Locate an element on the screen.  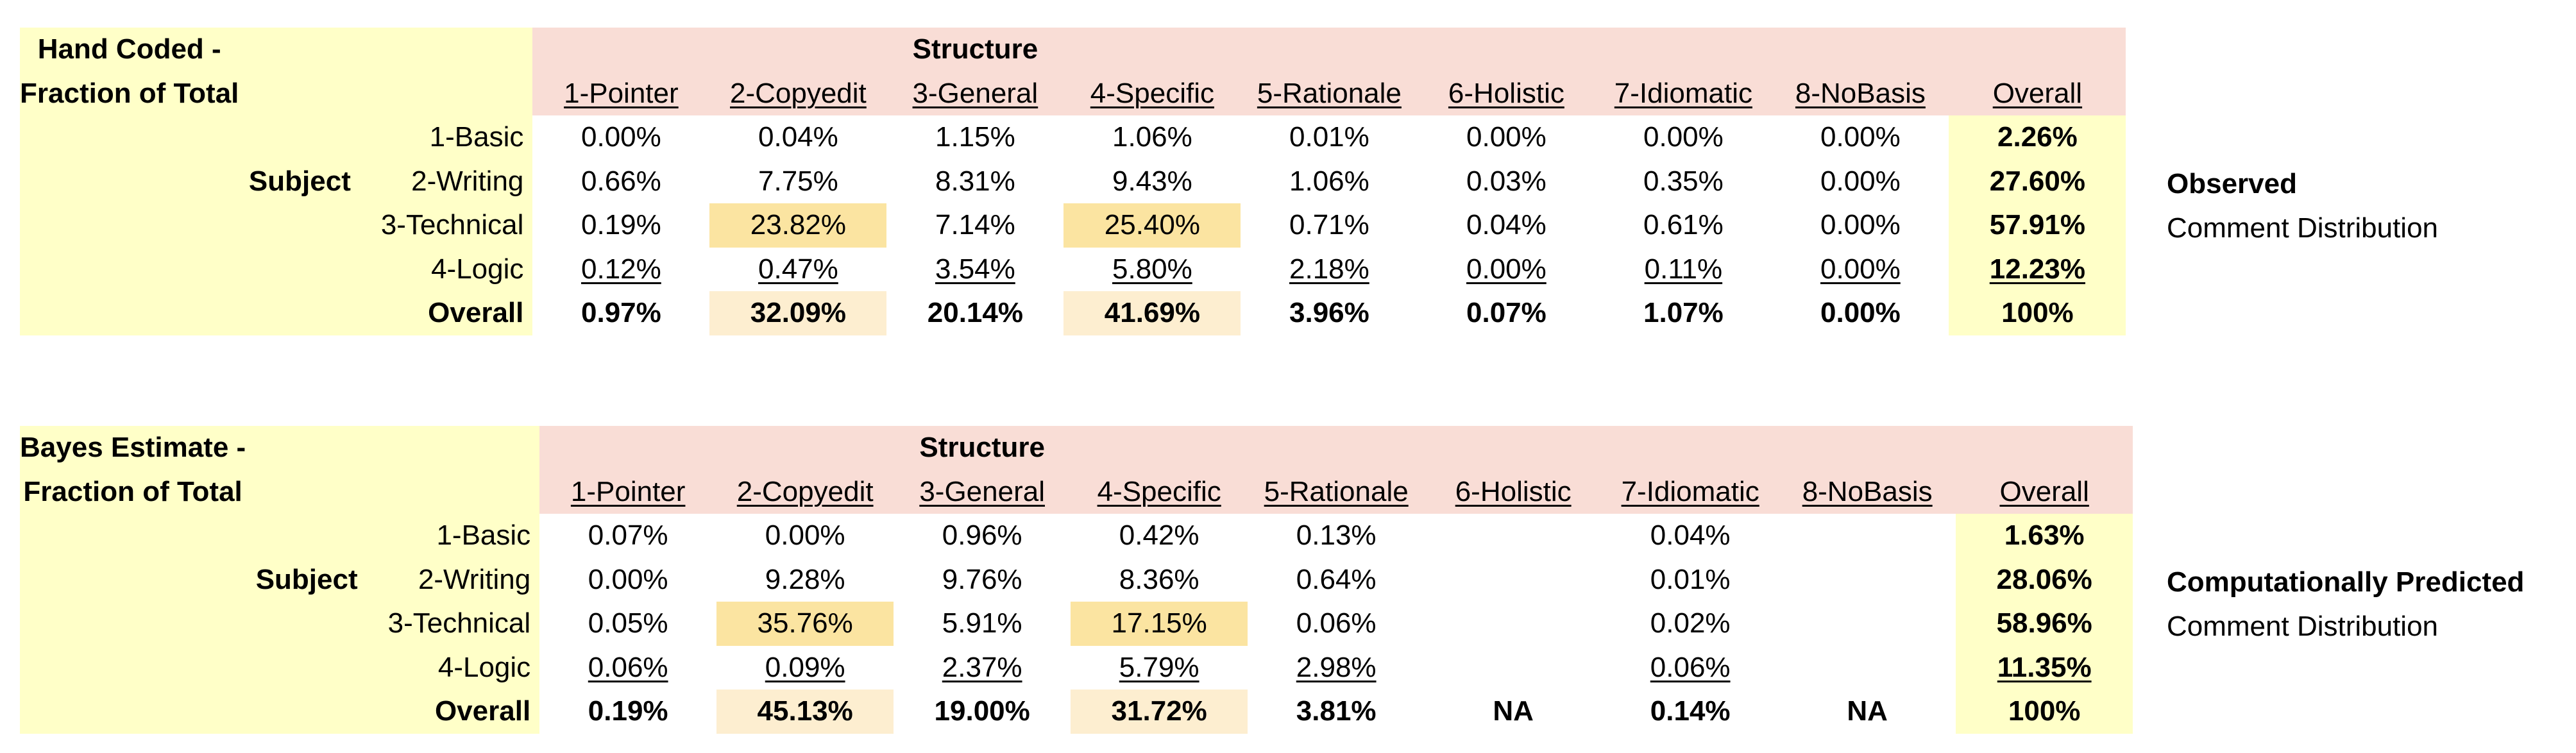
table-title-line1: Bayes Estimate - is located at coordinates (133, 448).